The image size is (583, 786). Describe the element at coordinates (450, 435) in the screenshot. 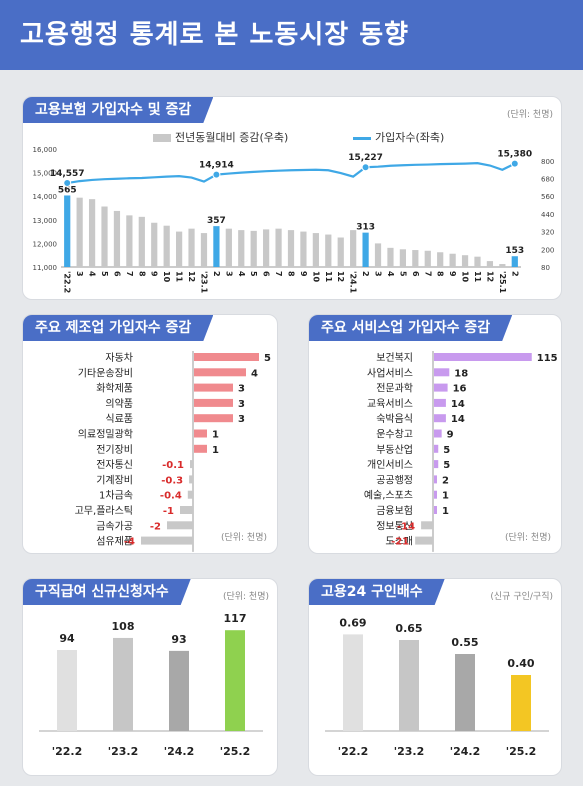

I see `bar-value-label: 9` at that location.